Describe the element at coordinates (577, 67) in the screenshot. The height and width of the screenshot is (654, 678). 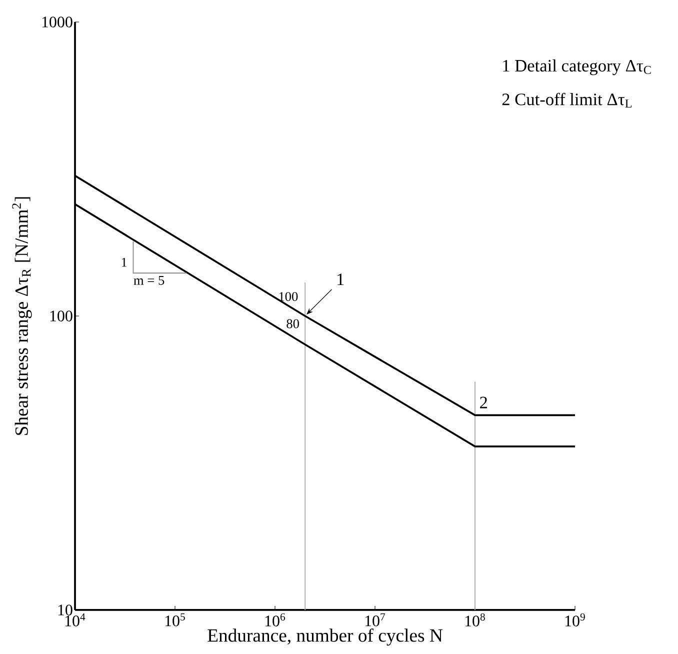
I see `annotation: 1 Detail category Δτ$_{C}$` at that location.